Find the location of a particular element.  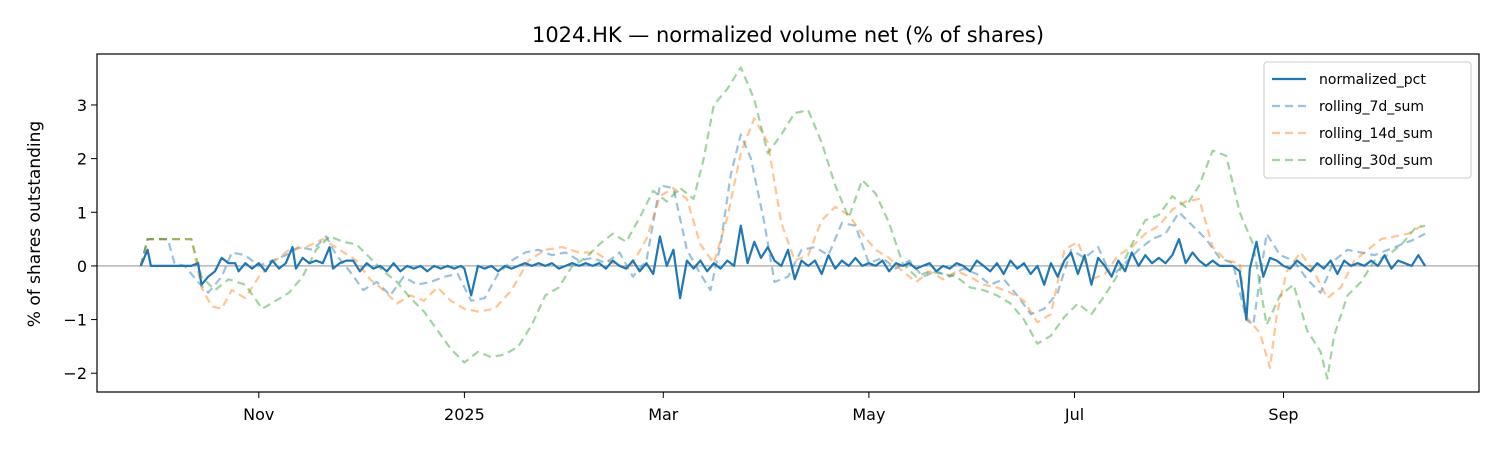

legend-label: rolling_7d_sum is located at coordinates (1371, 107).